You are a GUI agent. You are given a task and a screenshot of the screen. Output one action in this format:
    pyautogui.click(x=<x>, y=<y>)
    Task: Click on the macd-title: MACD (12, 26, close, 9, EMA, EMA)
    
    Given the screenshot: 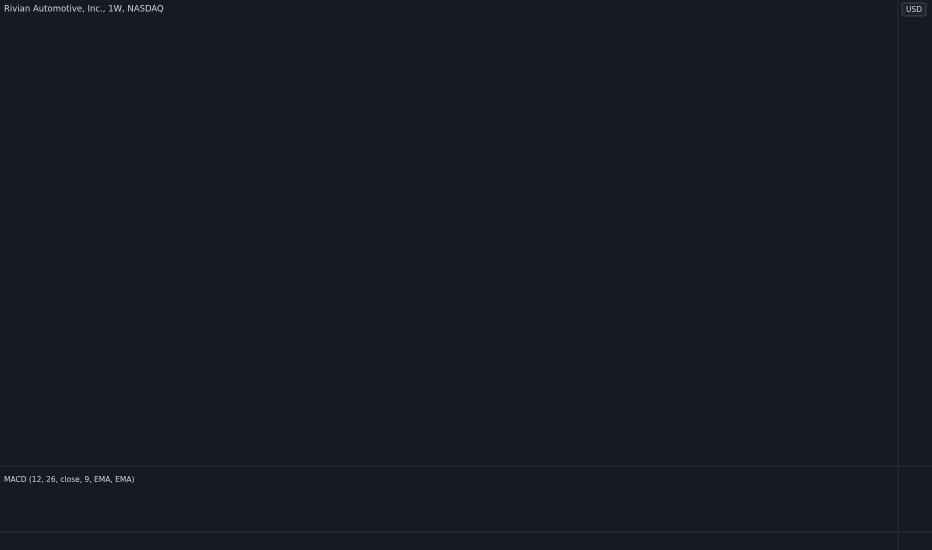 What is the action you would take?
    pyautogui.click(x=69, y=479)
    